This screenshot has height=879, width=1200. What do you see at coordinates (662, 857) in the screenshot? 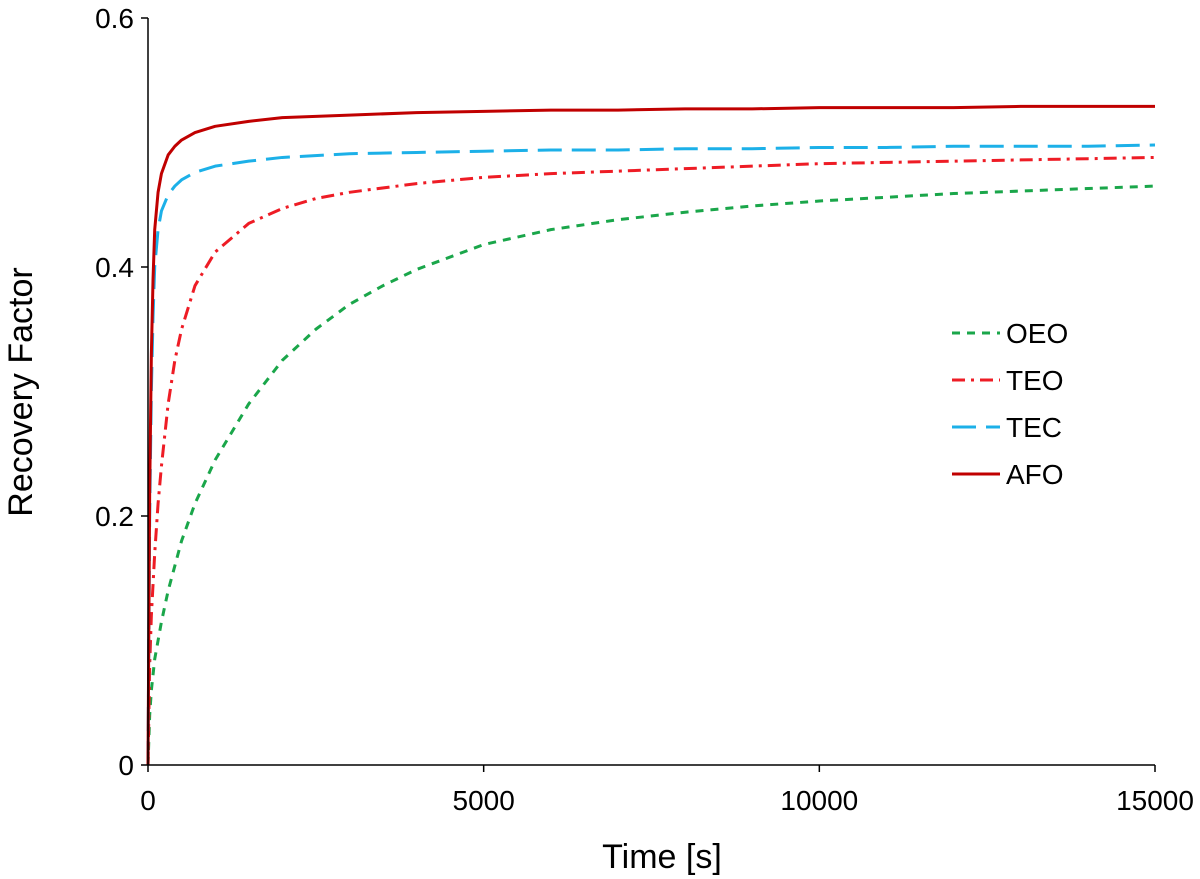
I see `x-axis-title: Time [s]` at bounding box center [662, 857].